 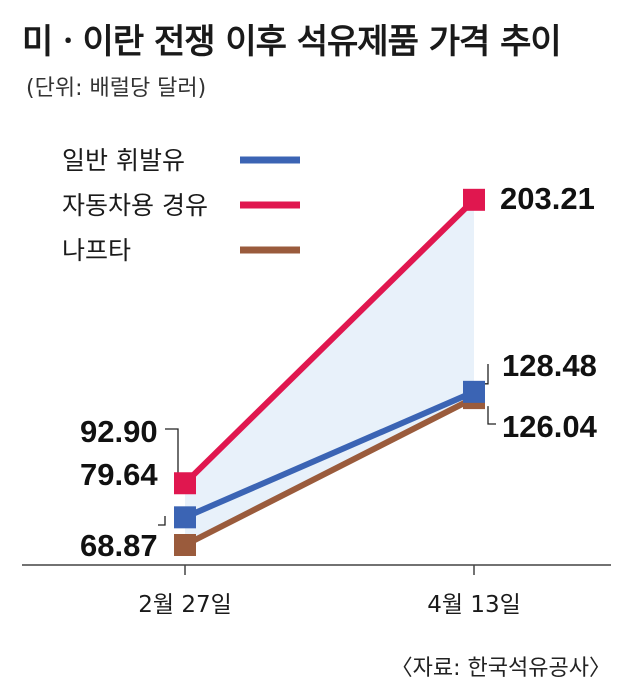 What do you see at coordinates (135, 205) in the screenshot?
I see `legend-label: 자동차용 경유` at bounding box center [135, 205].